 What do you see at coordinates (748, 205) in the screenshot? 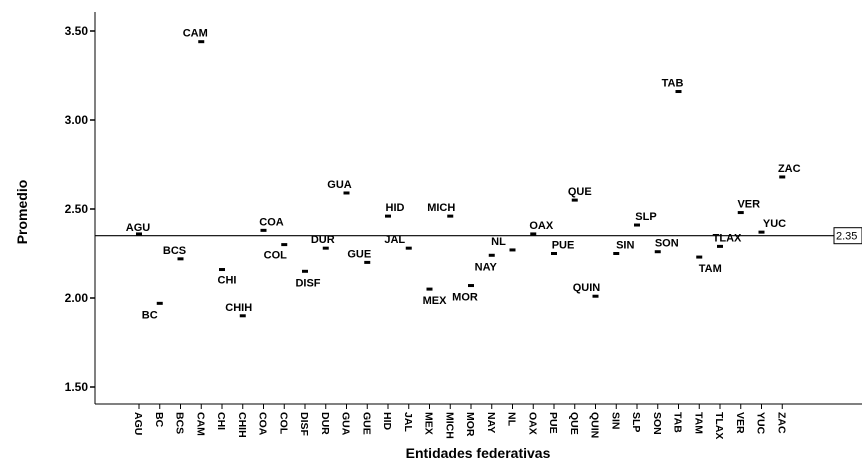
I see `point-label: VER` at bounding box center [748, 205].